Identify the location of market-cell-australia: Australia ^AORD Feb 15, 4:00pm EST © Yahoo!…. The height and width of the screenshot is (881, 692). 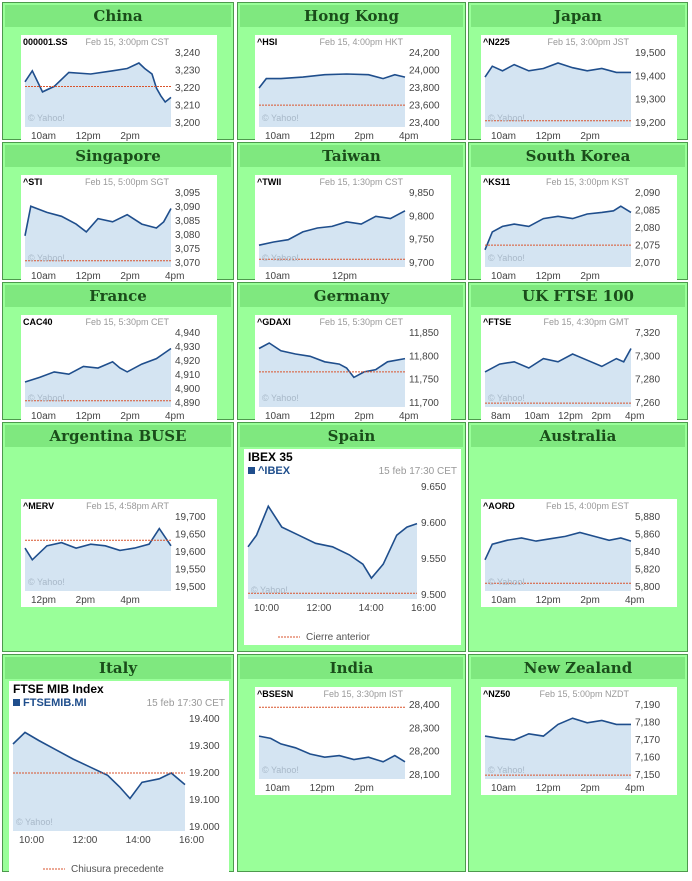
(578, 537).